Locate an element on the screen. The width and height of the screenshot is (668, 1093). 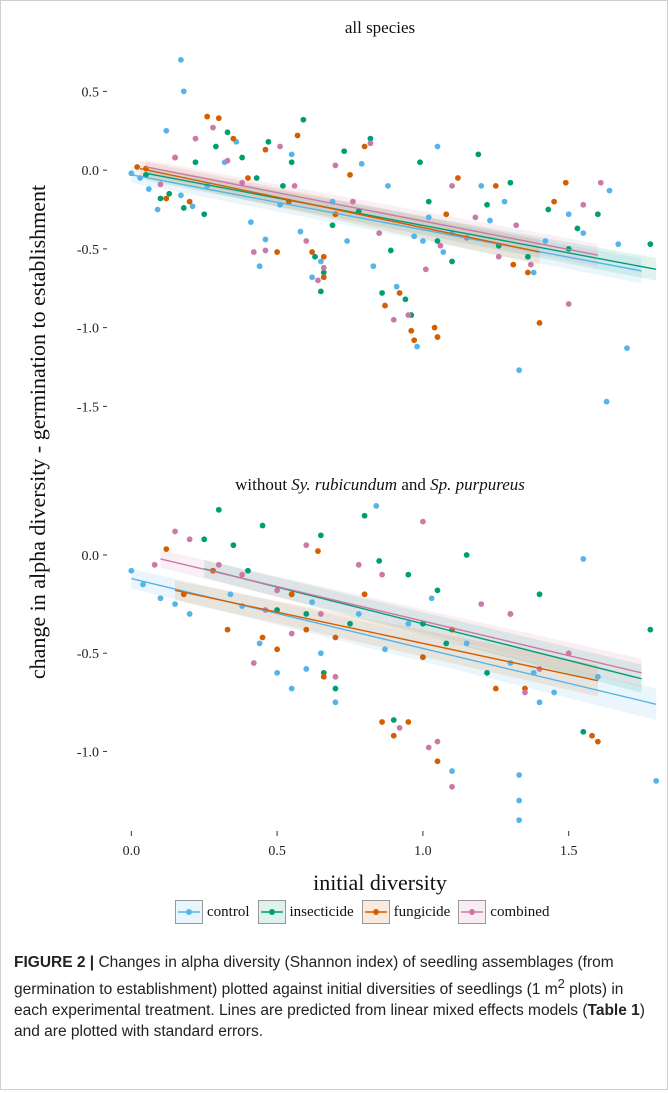
legend-swatch is located at coordinates (189, 912).